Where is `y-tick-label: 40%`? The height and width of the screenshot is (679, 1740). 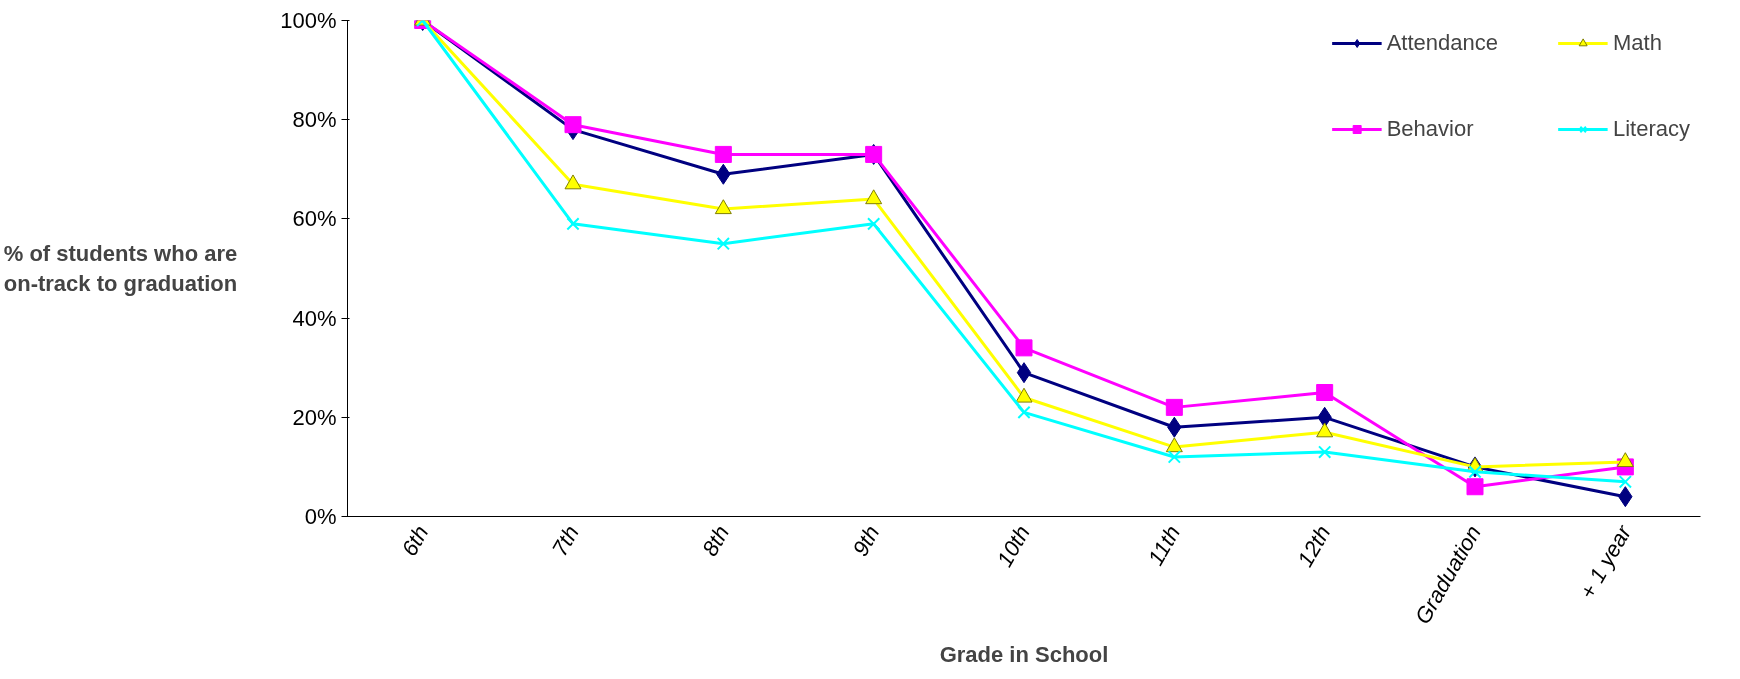
y-tick-label: 40% is located at coordinates (314, 318).